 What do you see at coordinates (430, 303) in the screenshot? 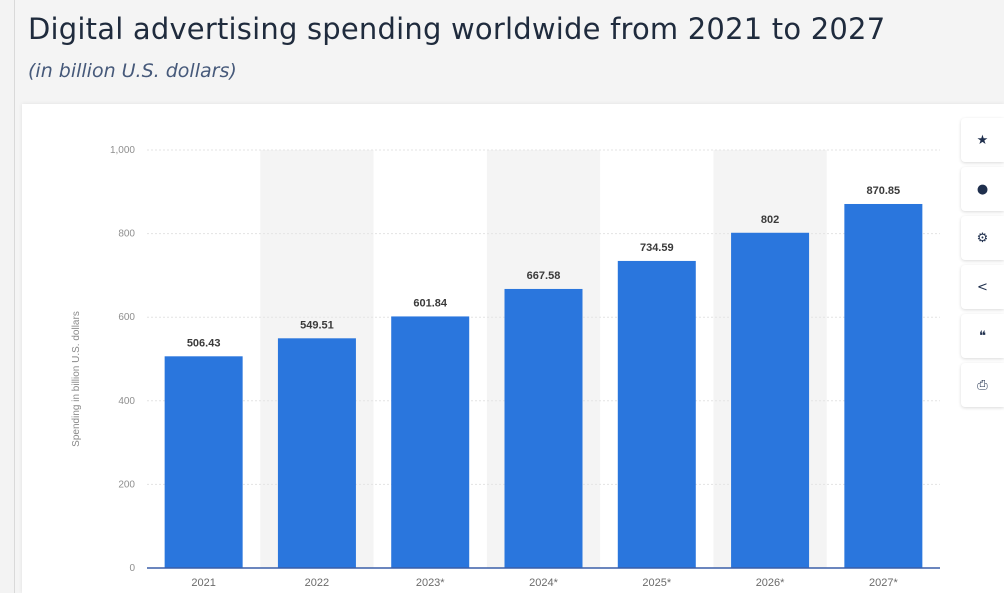
I see `data-label: 601.84` at bounding box center [430, 303].